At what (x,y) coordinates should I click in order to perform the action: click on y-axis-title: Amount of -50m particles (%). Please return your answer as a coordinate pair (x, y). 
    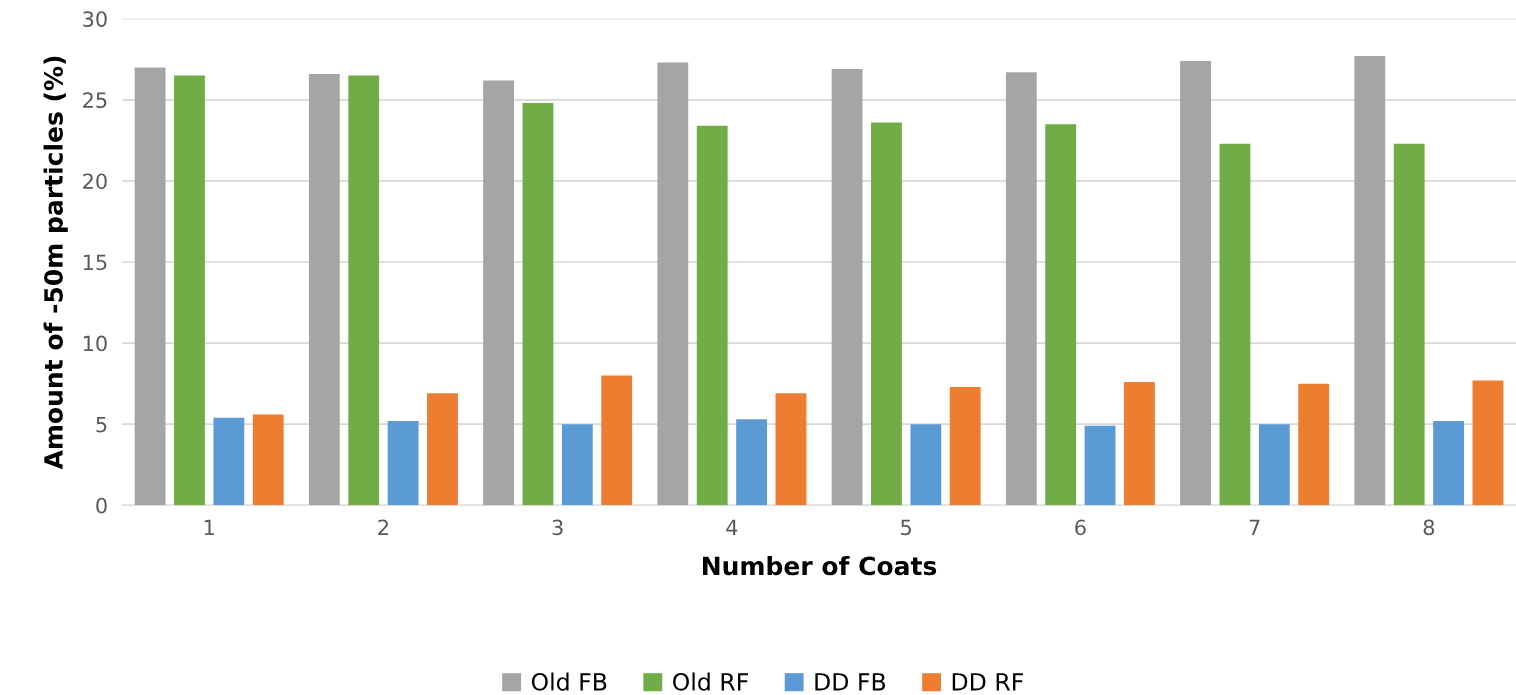
    Looking at the image, I should click on (55, 263).